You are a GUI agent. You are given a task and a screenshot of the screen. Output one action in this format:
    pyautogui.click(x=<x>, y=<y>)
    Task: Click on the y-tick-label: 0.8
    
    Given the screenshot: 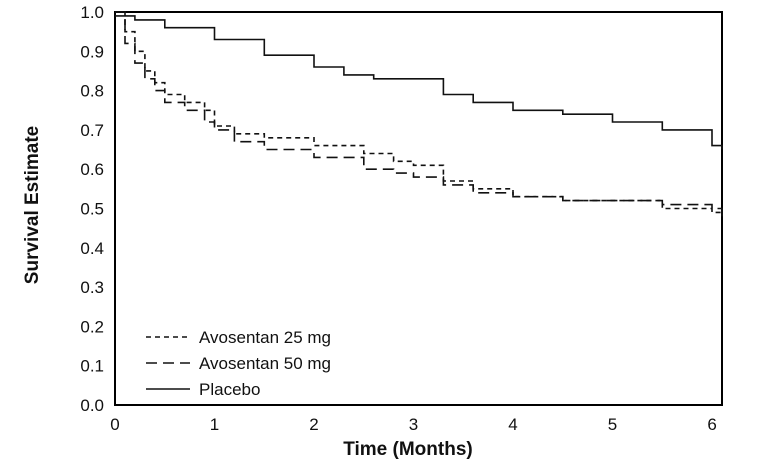 What is the action you would take?
    pyautogui.click(x=92, y=91)
    